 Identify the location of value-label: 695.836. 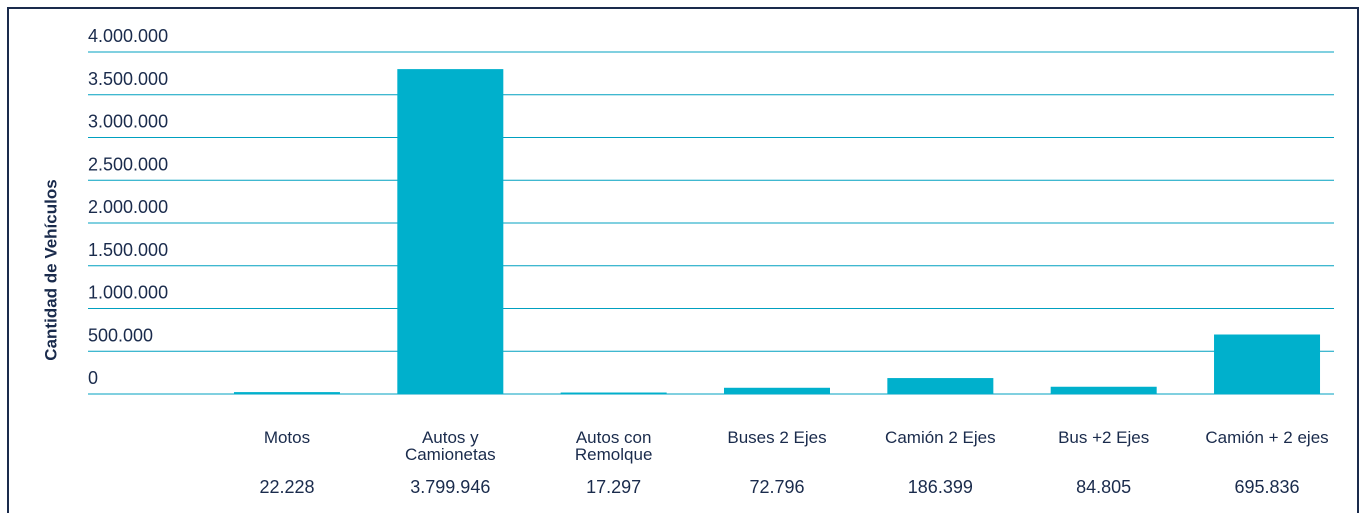
(1267, 487).